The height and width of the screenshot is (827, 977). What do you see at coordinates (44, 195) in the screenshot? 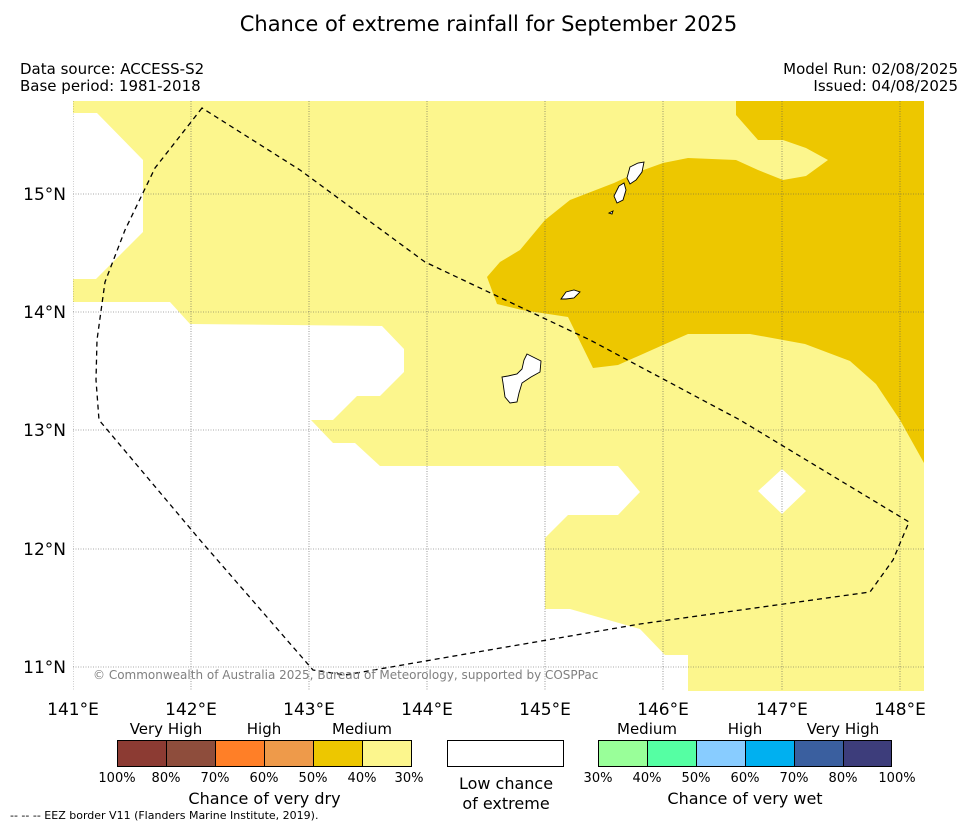
I see `lat-label-15n: 15°N` at bounding box center [44, 195].